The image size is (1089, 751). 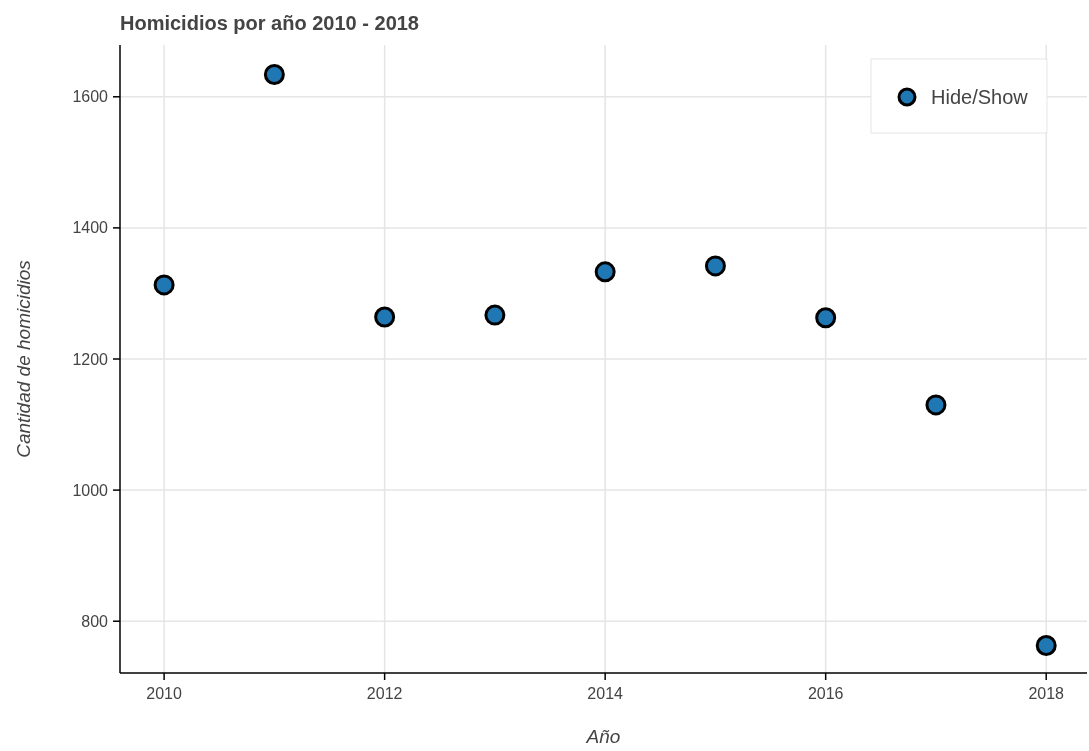 I want to click on chart-title: Homicidios por año 2010 - 2018, so click(x=269, y=23).